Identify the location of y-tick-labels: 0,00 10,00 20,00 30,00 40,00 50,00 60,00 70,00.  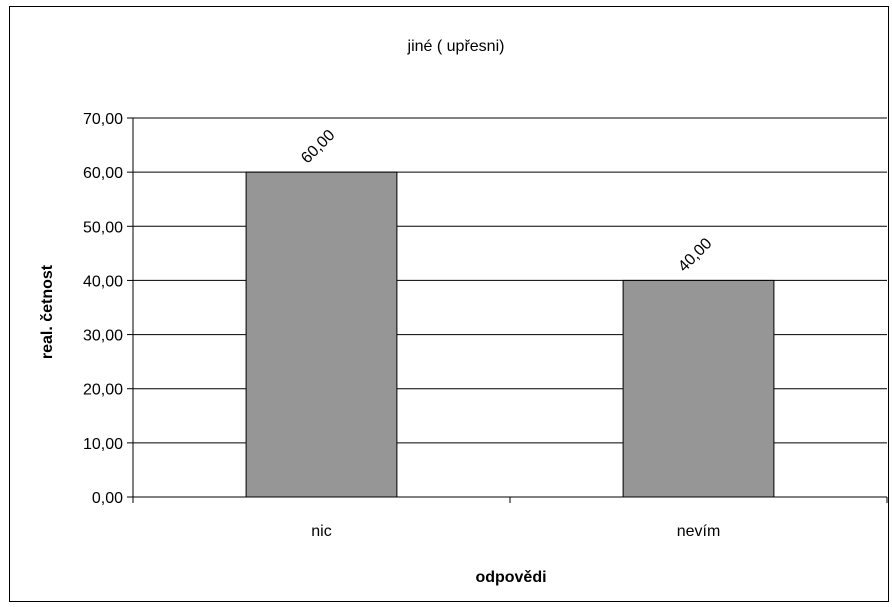
(103, 309).